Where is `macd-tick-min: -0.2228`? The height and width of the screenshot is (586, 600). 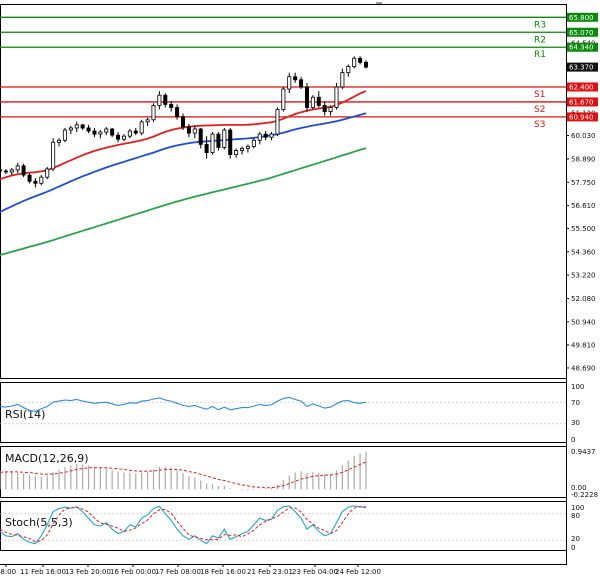
macd-tick-min: -0.2228 is located at coordinates (584, 495).